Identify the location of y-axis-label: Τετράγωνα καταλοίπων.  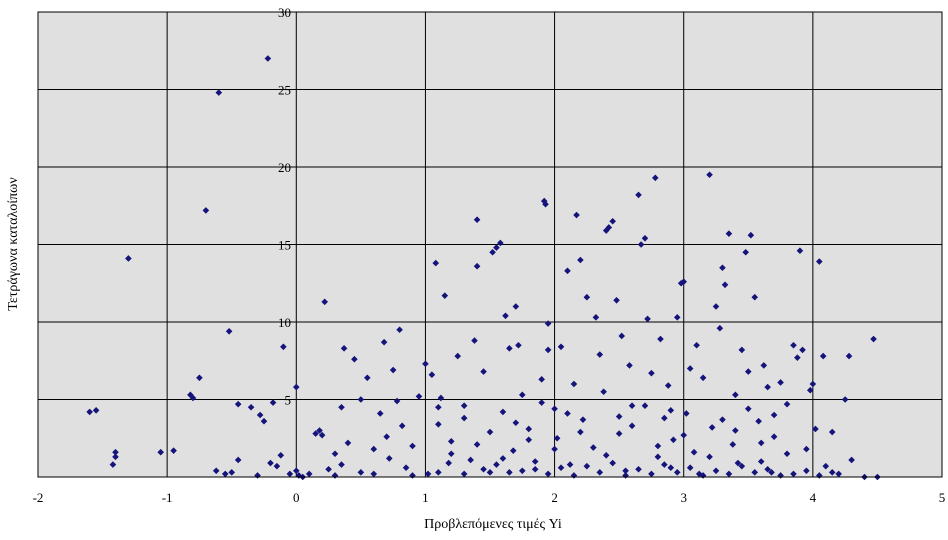
(13, 243).